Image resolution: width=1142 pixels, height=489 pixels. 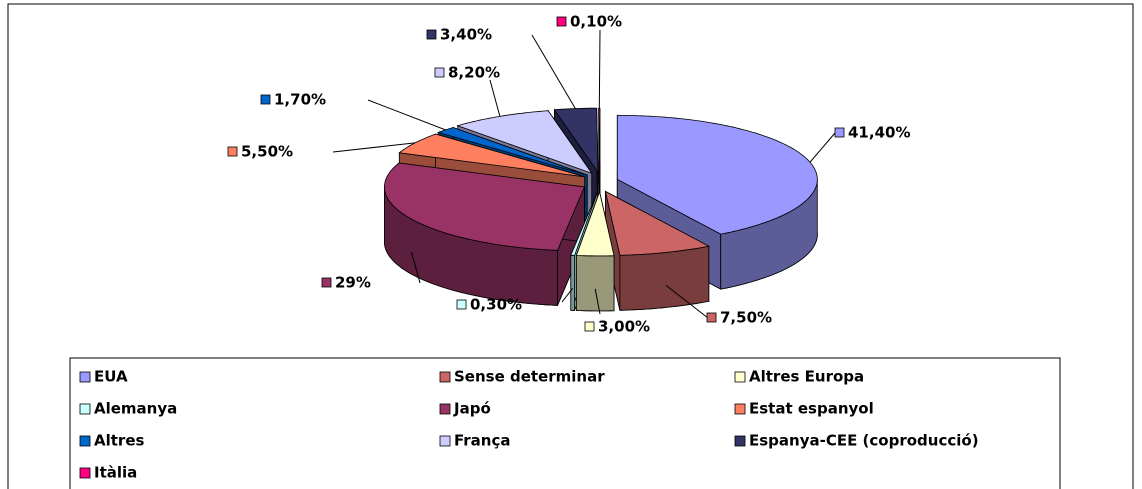 I want to click on legend-label: França, so click(x=482, y=441).